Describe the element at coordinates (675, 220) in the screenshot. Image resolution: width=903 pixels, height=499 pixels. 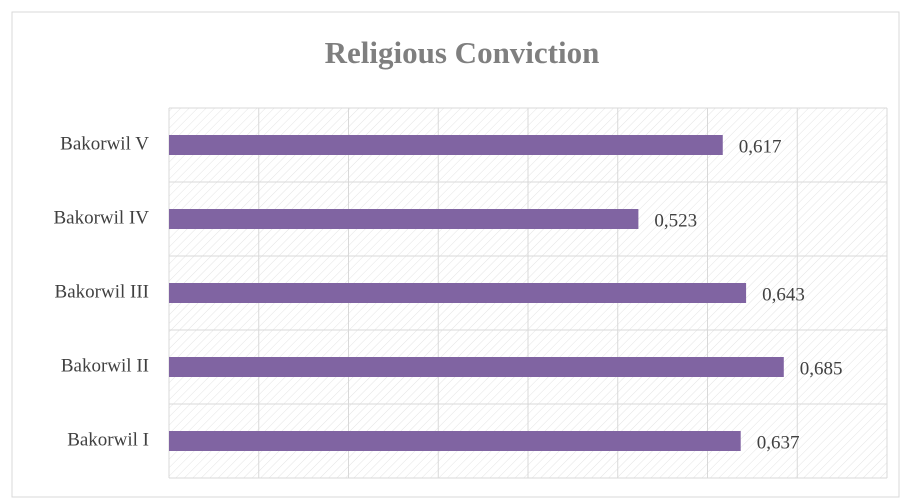
I see `data-label: 0,523` at that location.